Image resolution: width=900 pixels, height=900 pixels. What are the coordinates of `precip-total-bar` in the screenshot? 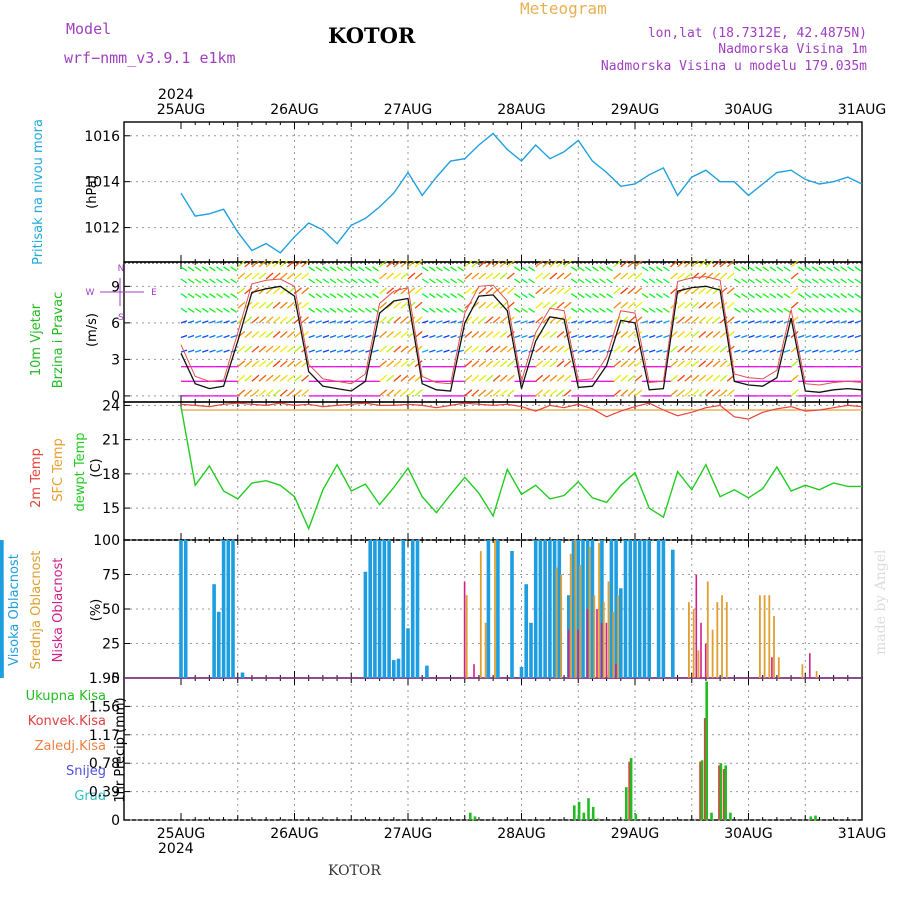 It's located at (574, 812).